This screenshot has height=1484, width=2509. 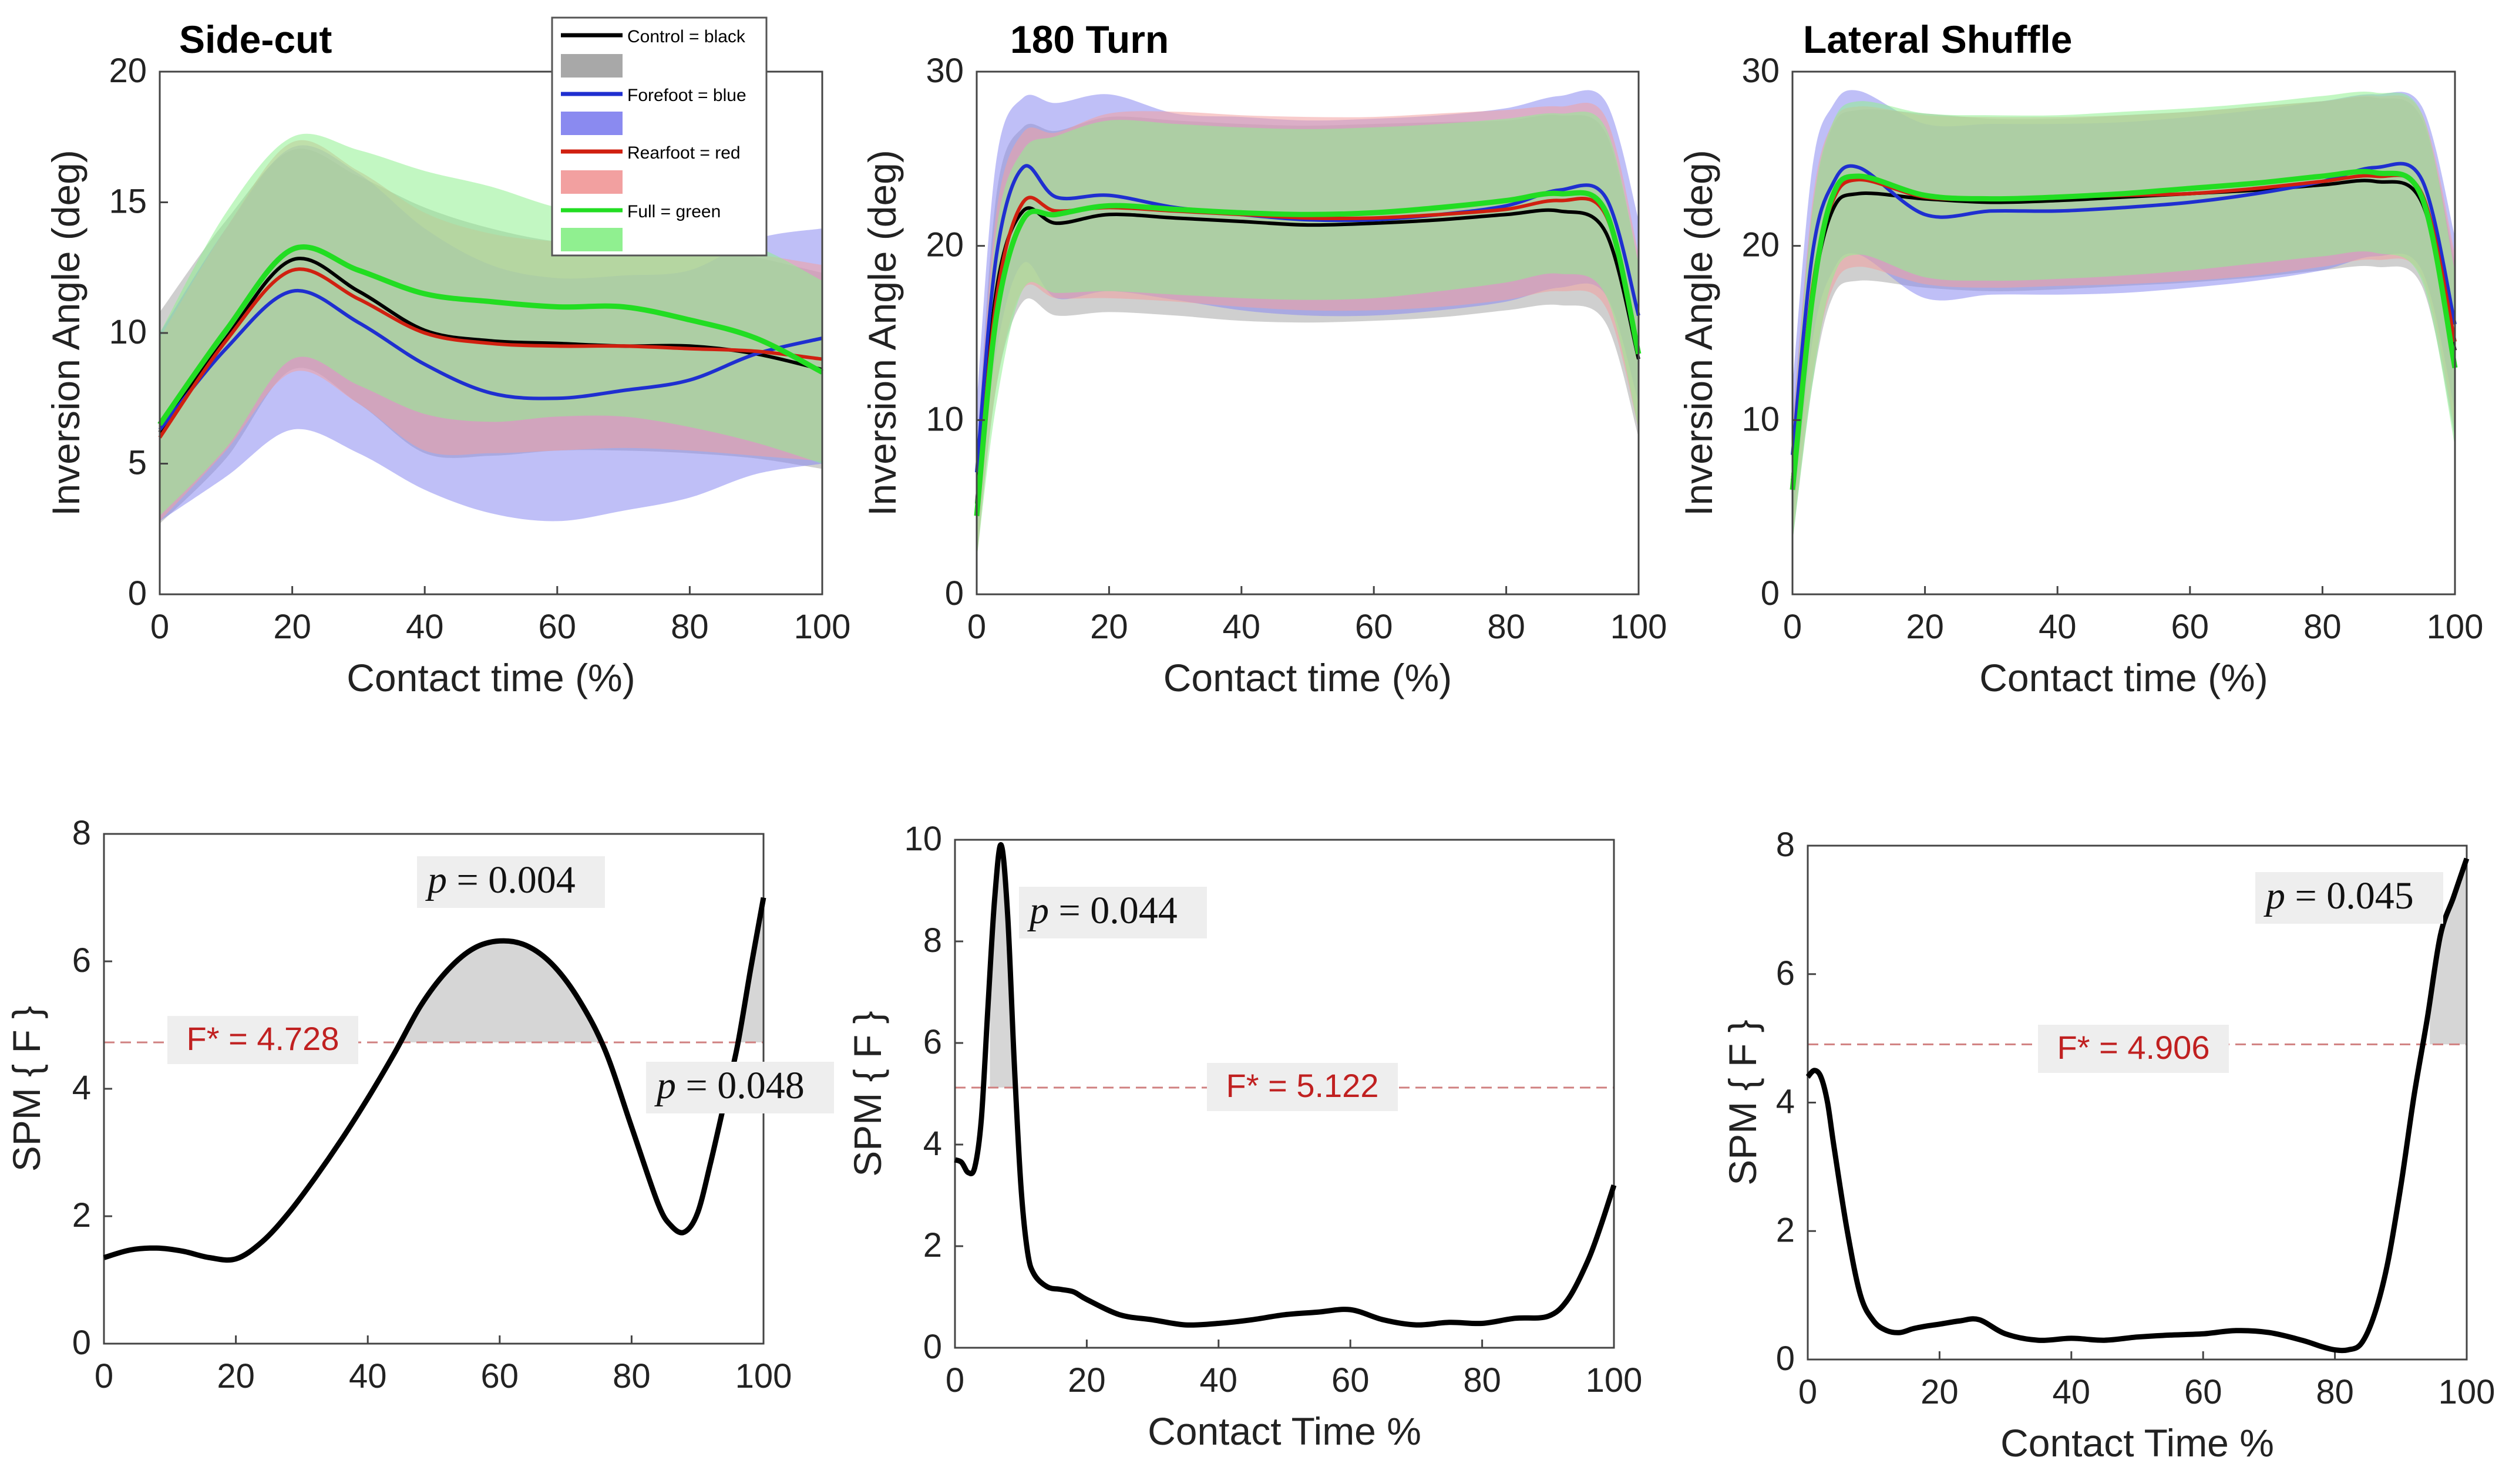 What do you see at coordinates (2339, 895) in the screenshot?
I see `p-value-label: p = 0.045` at bounding box center [2339, 895].